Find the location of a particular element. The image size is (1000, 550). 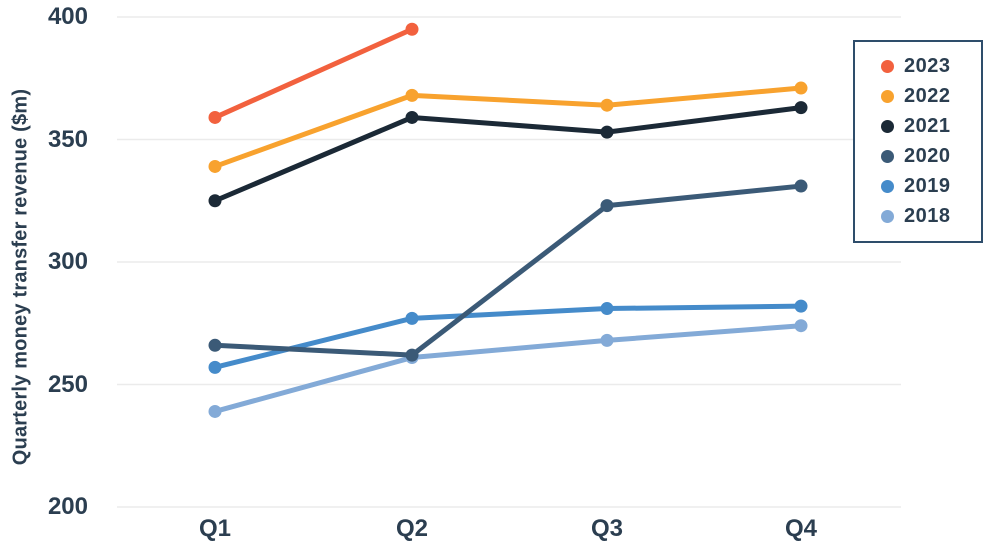

point-2018-Q1 is located at coordinates (215, 411).